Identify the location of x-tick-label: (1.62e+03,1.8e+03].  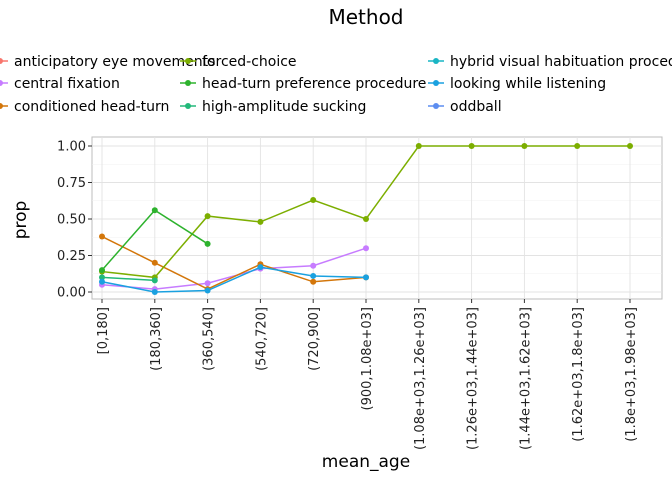
(578, 374).